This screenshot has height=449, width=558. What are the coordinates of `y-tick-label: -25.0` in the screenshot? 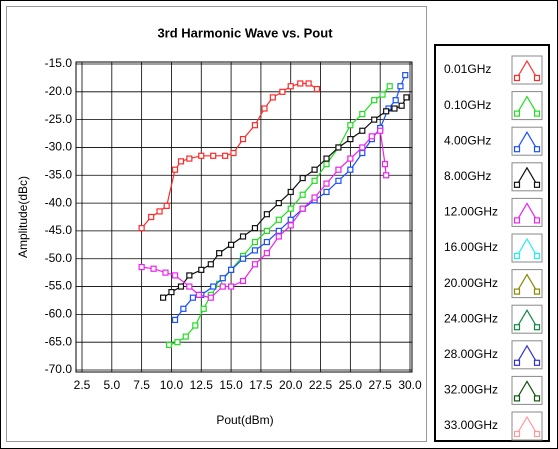 It's located at (59, 119).